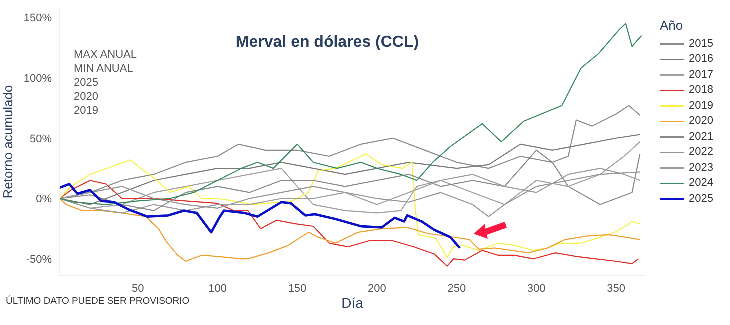  What do you see at coordinates (87, 111) in the screenshot?
I see `annotation: 2019` at bounding box center [87, 111].